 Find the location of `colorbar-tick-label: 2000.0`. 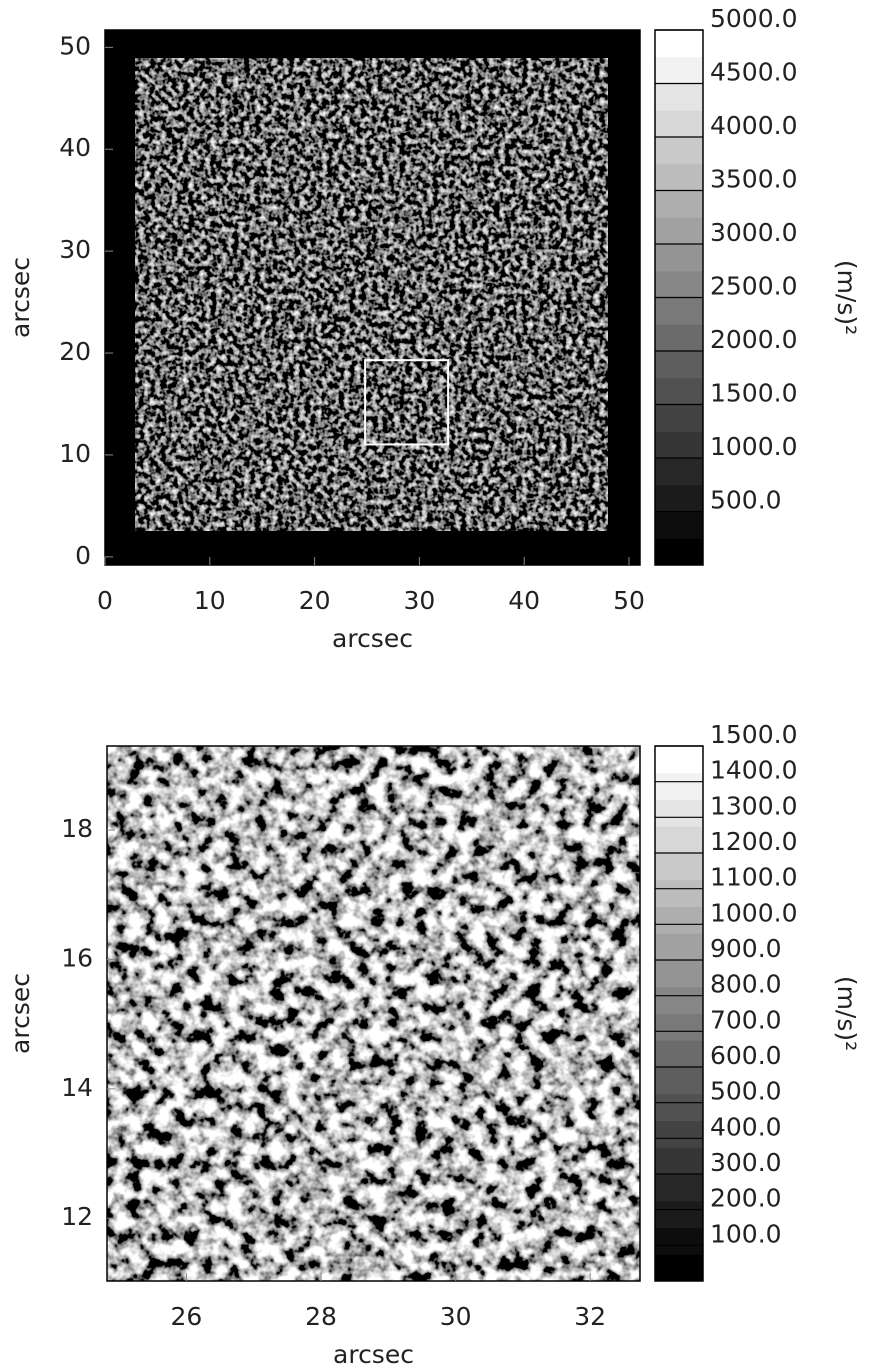

colorbar-tick-label: 2000.0 is located at coordinates (753, 339).